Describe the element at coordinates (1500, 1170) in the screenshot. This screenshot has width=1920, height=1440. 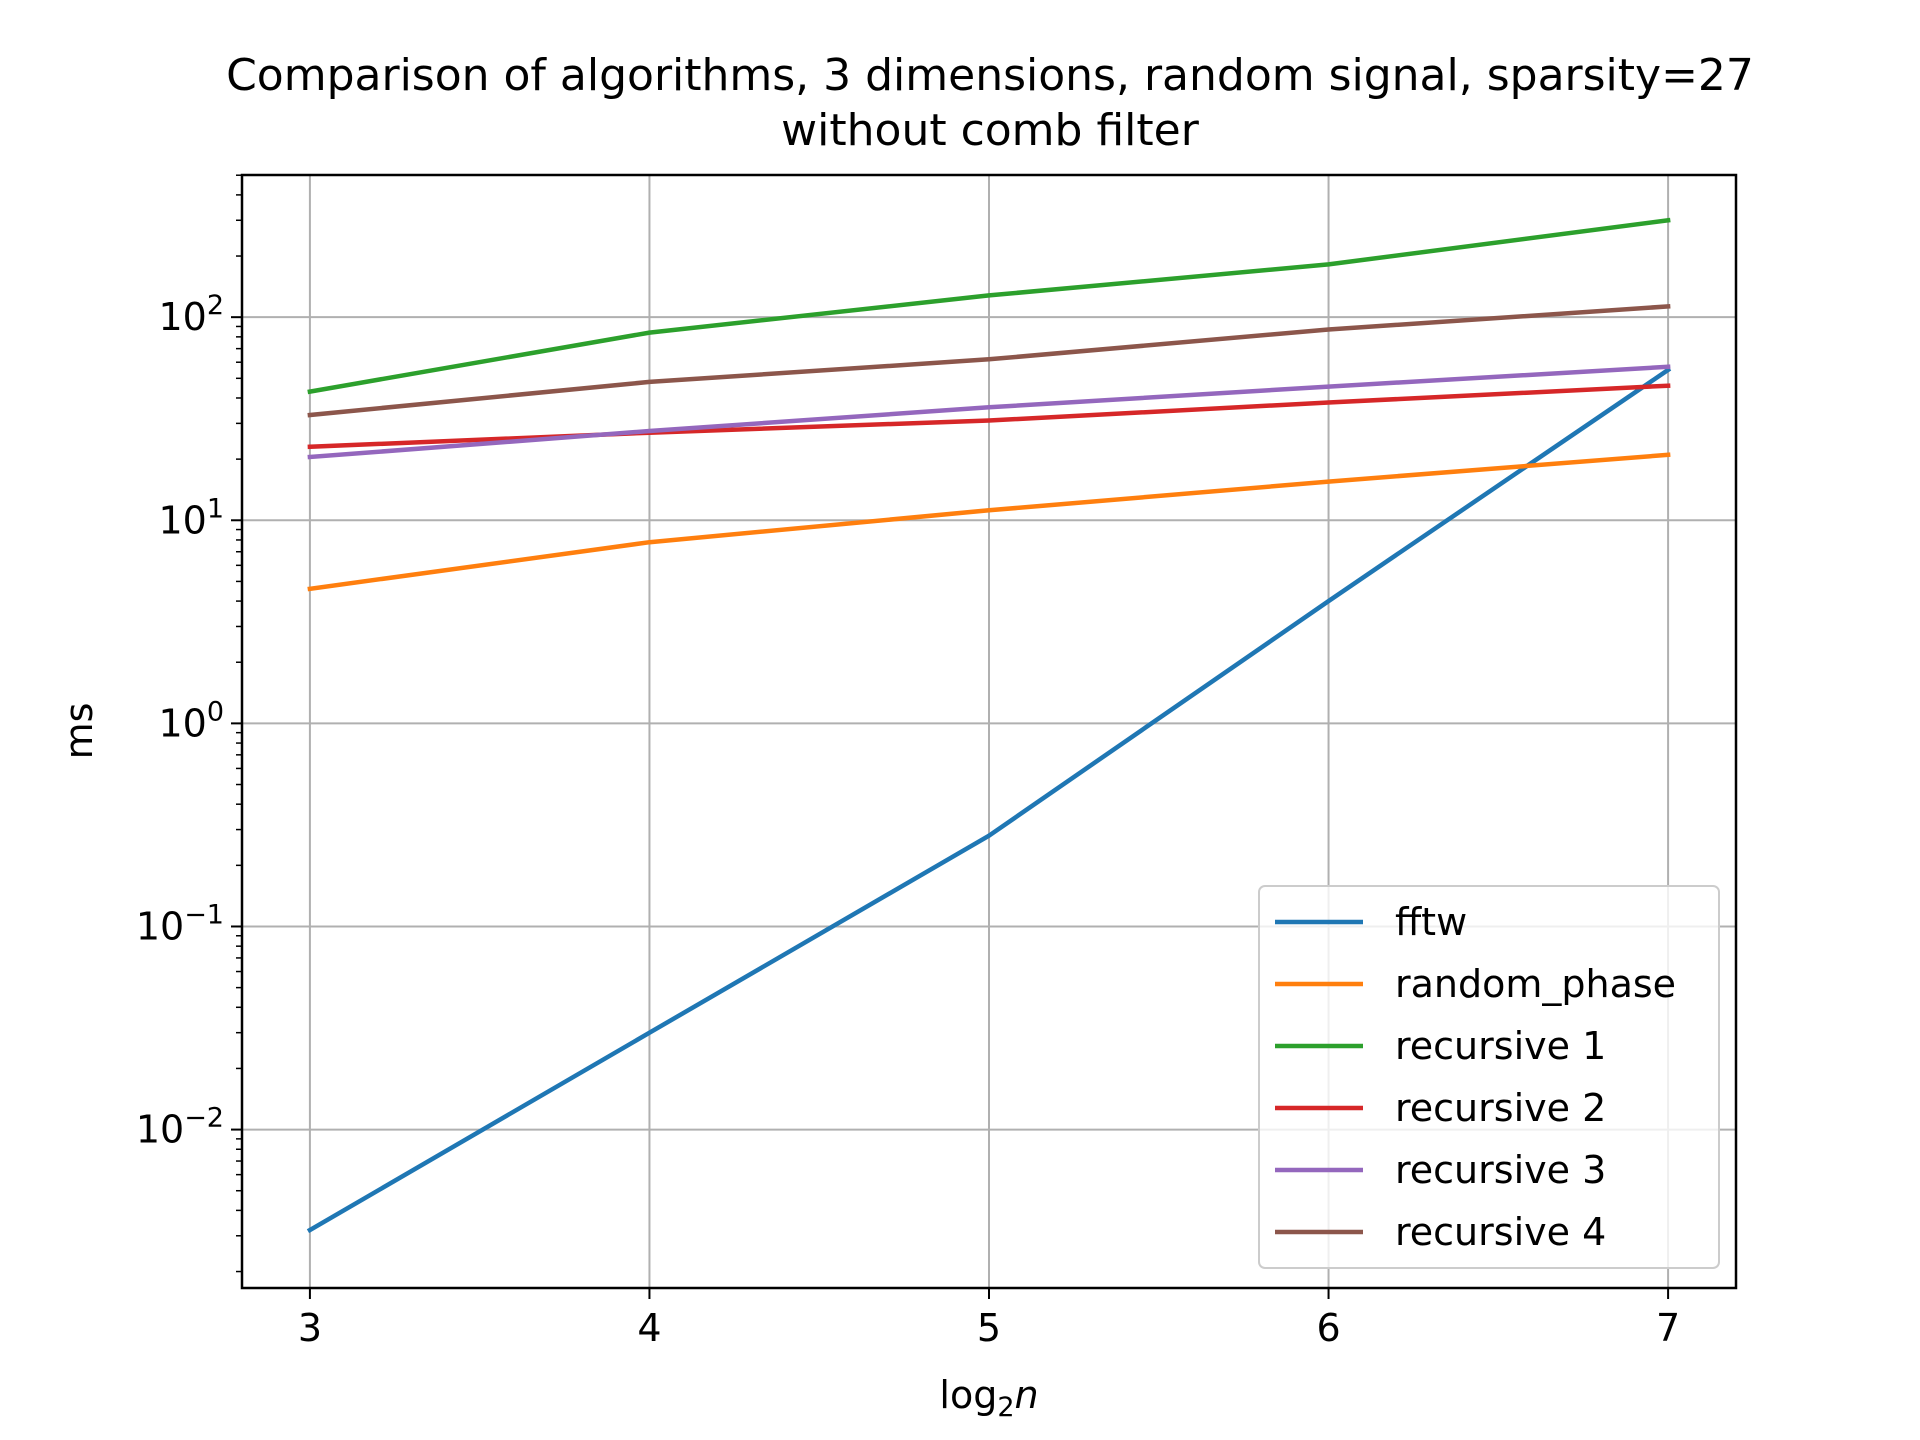
I see `legend-label-recursive-3: recursive 3` at that location.